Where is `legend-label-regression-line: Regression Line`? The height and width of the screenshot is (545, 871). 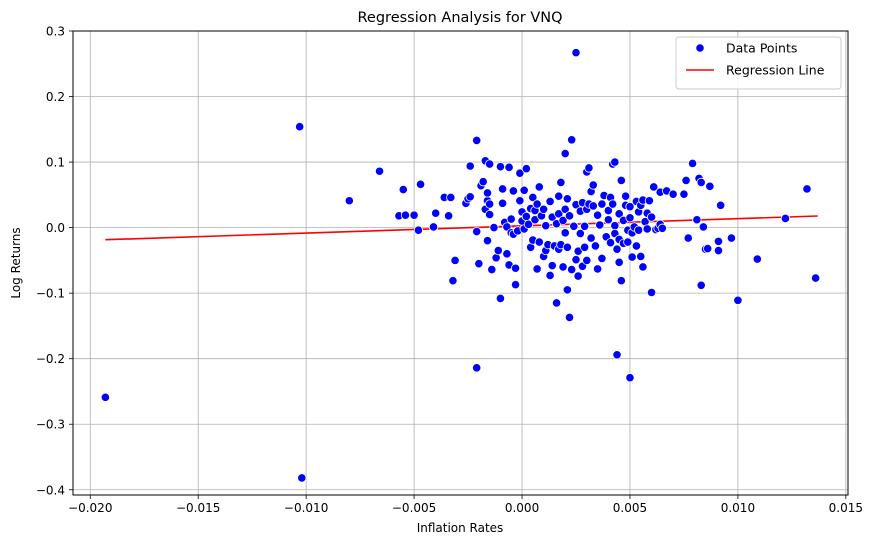
legend-label-regression-line: Regression Line is located at coordinates (775, 70).